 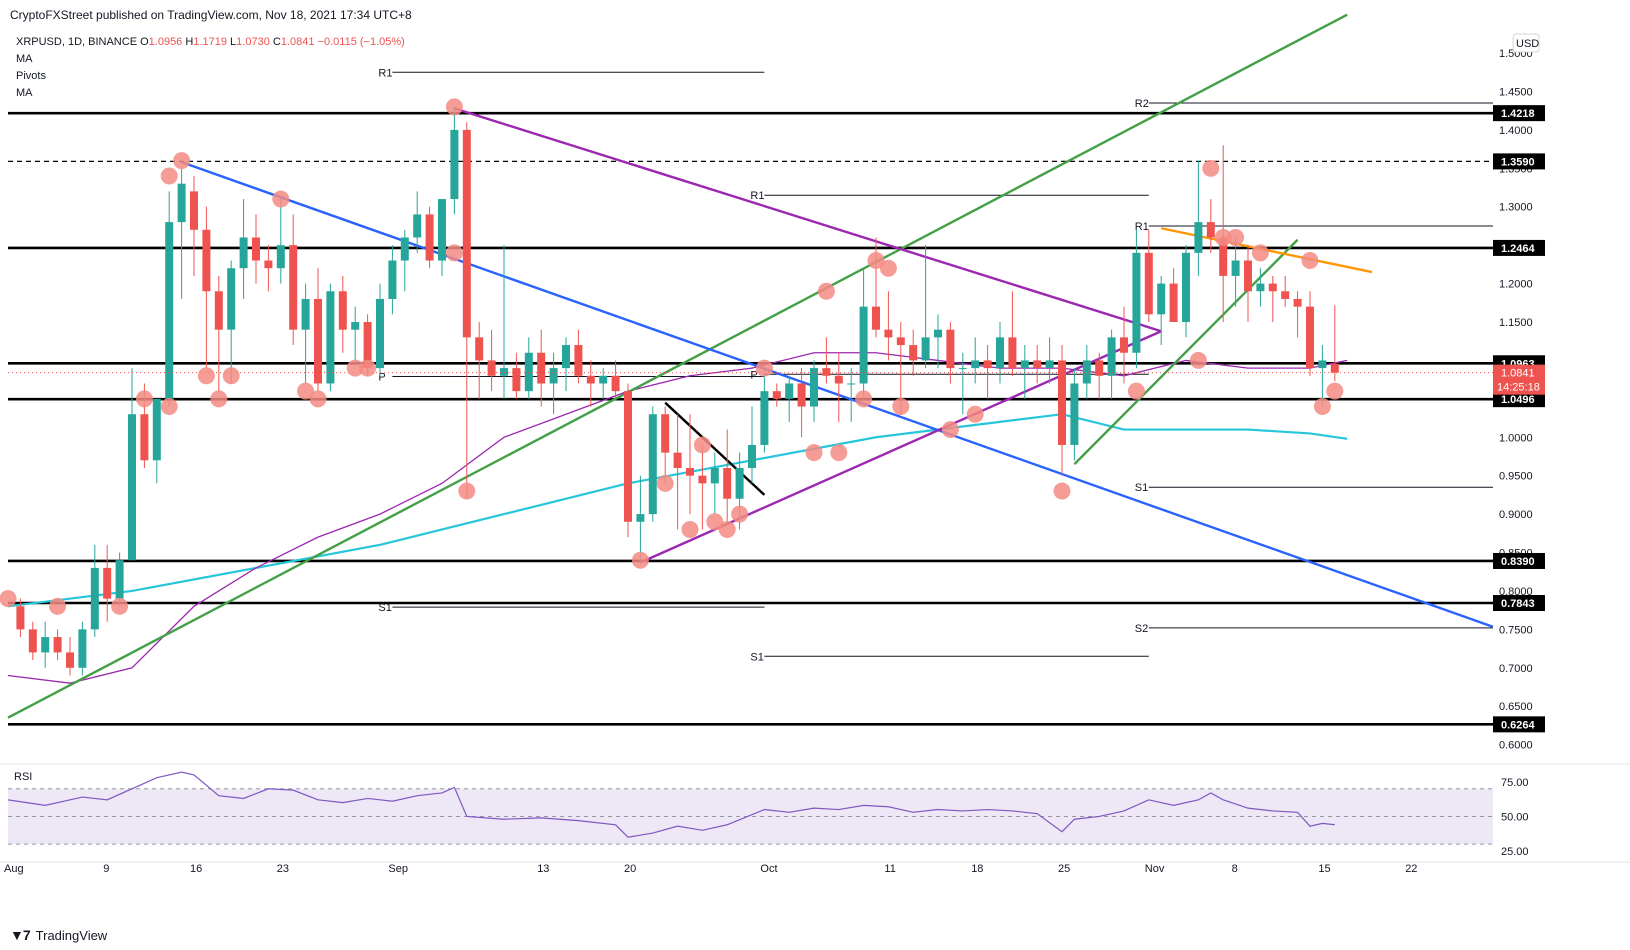 What do you see at coordinates (71, 935) in the screenshot?
I see `brand-label: TradingView` at bounding box center [71, 935].